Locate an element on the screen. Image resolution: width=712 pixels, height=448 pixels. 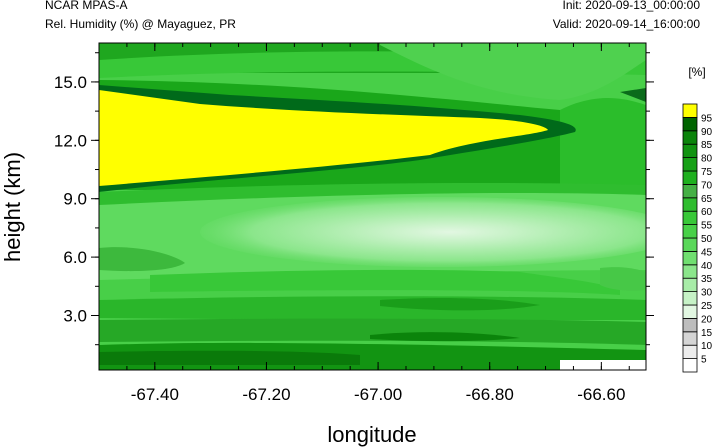
y-tick-label: 12.0 is located at coordinates (70, 140).